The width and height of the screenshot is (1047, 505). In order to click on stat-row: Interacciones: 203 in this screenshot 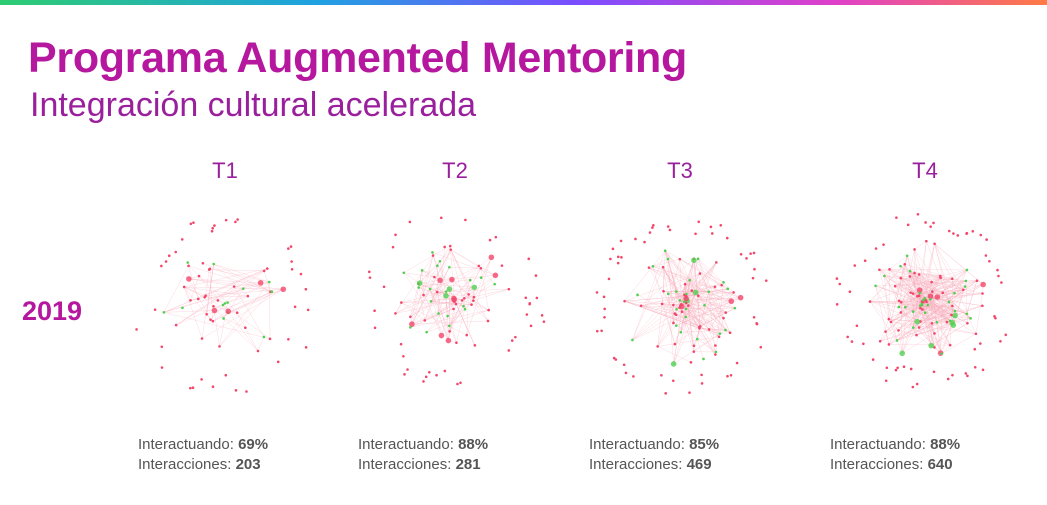, I will do `click(203, 465)`.